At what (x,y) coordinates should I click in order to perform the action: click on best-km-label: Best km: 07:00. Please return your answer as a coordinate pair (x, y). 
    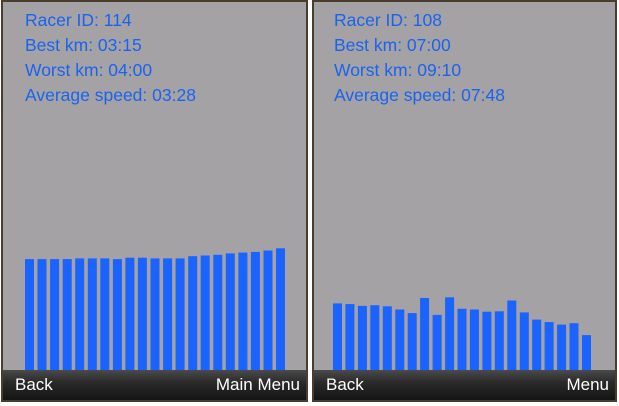
    Looking at the image, I should click on (392, 45).